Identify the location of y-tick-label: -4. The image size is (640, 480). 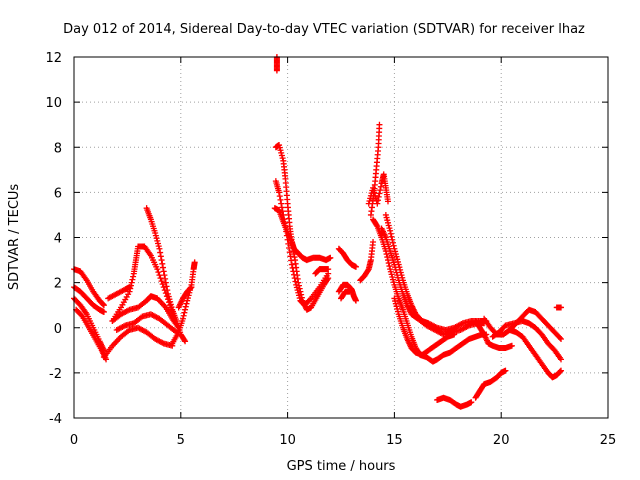
(55, 419).